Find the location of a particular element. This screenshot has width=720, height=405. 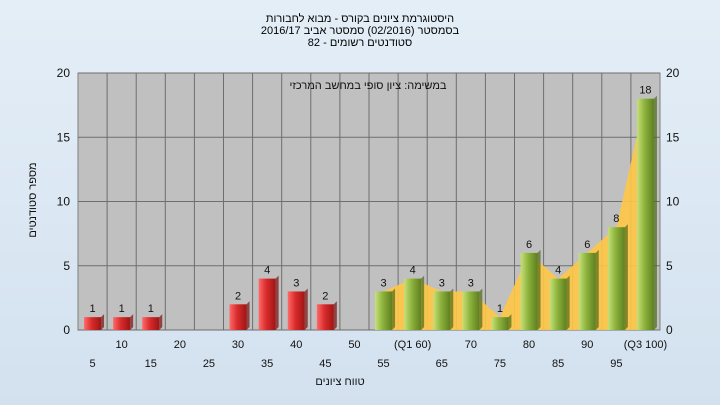

x-tick-label: 25 is located at coordinates (209, 364).